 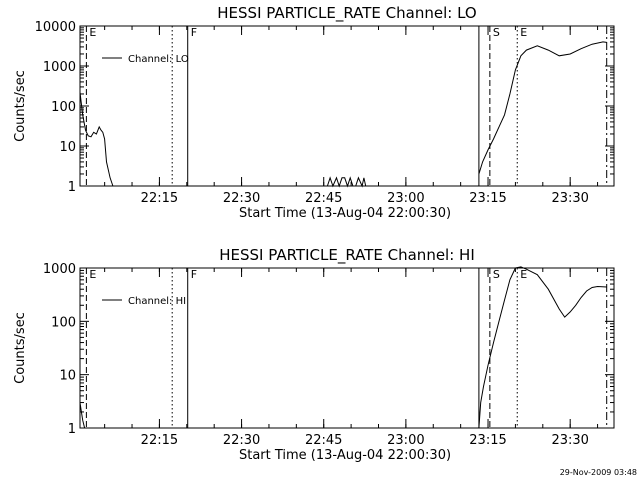 I want to click on timestamp-footer: 29-Nov-2009 03:48, so click(x=598, y=472).